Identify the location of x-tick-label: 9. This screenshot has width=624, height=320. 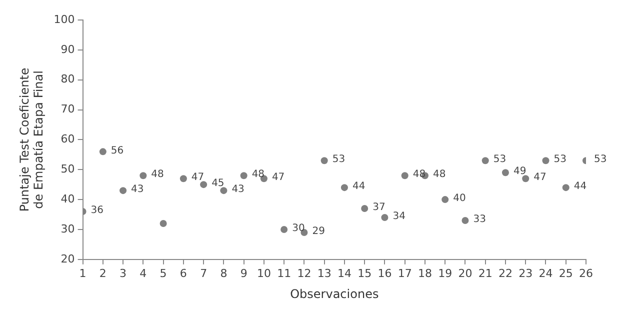
(244, 273).